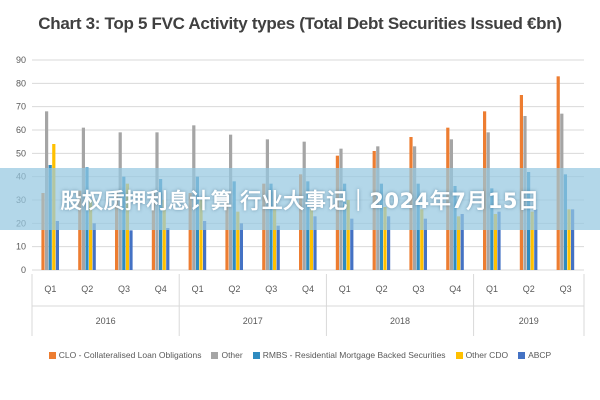 Image resolution: width=600 pixels, height=400 pixels. I want to click on legend-item: ABCP, so click(534, 355).